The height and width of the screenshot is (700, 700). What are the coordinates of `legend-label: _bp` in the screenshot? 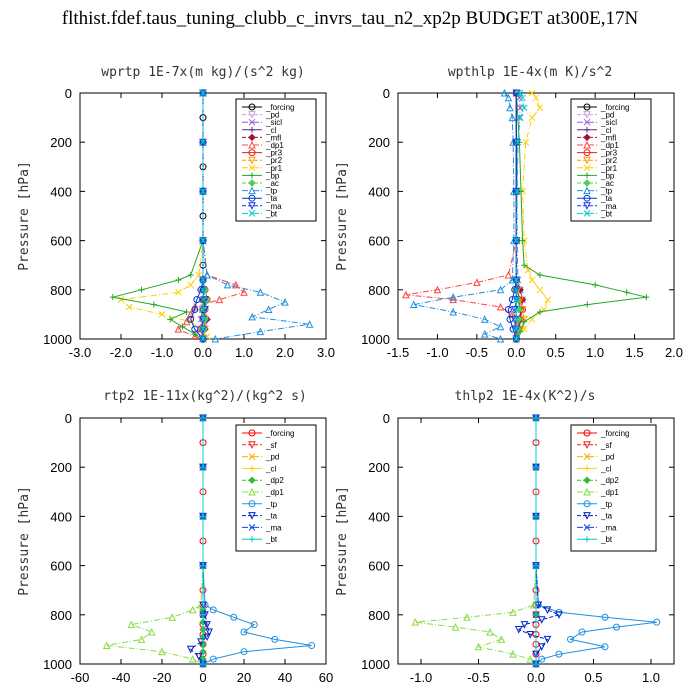 It's located at (607, 175).